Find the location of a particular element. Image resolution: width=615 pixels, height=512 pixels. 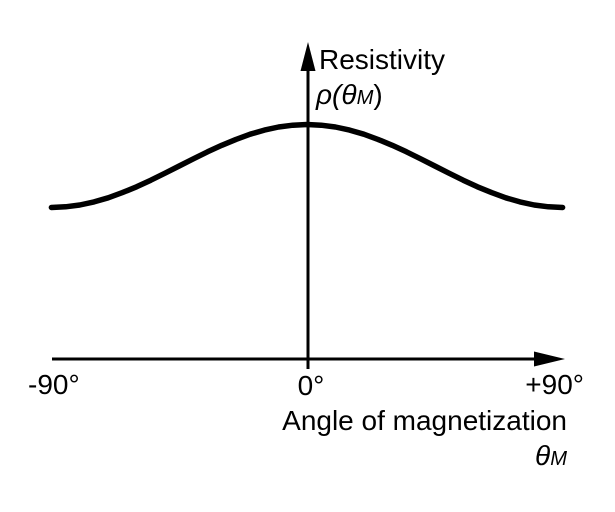

y-axis-arrowhead-icon is located at coordinates (308, 56).